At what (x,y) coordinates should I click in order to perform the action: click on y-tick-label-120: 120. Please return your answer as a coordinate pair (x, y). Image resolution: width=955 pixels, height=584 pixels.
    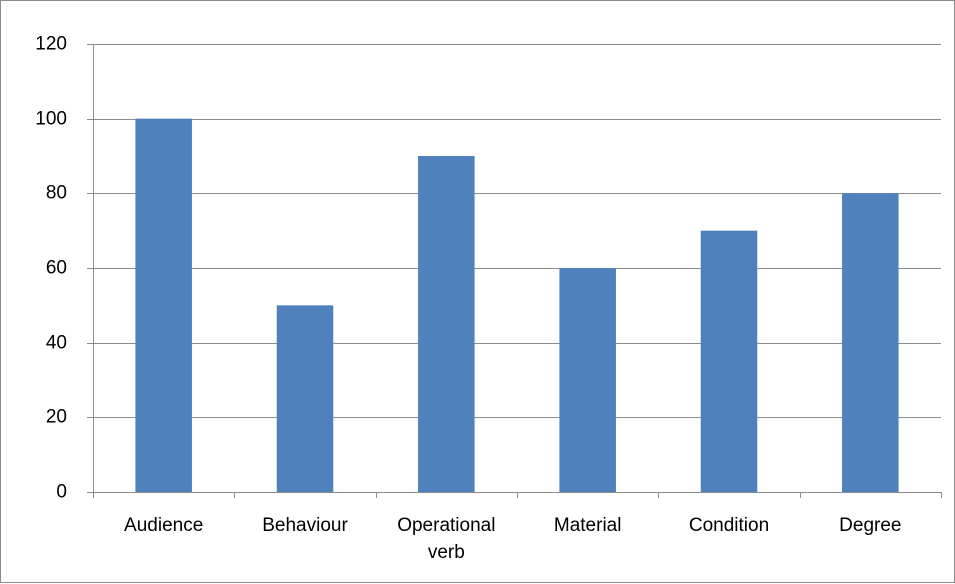
    Looking at the image, I should click on (51, 44).